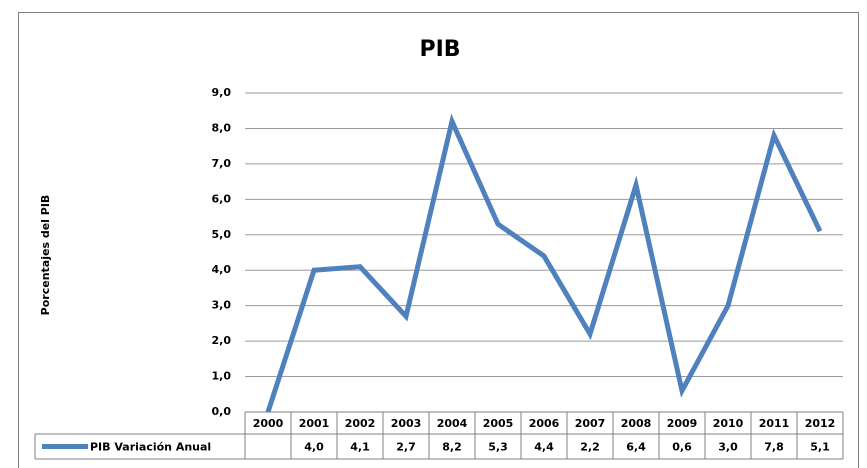  Describe the element at coordinates (820, 423) in the screenshot. I see `x-tick-label: 2012` at that location.